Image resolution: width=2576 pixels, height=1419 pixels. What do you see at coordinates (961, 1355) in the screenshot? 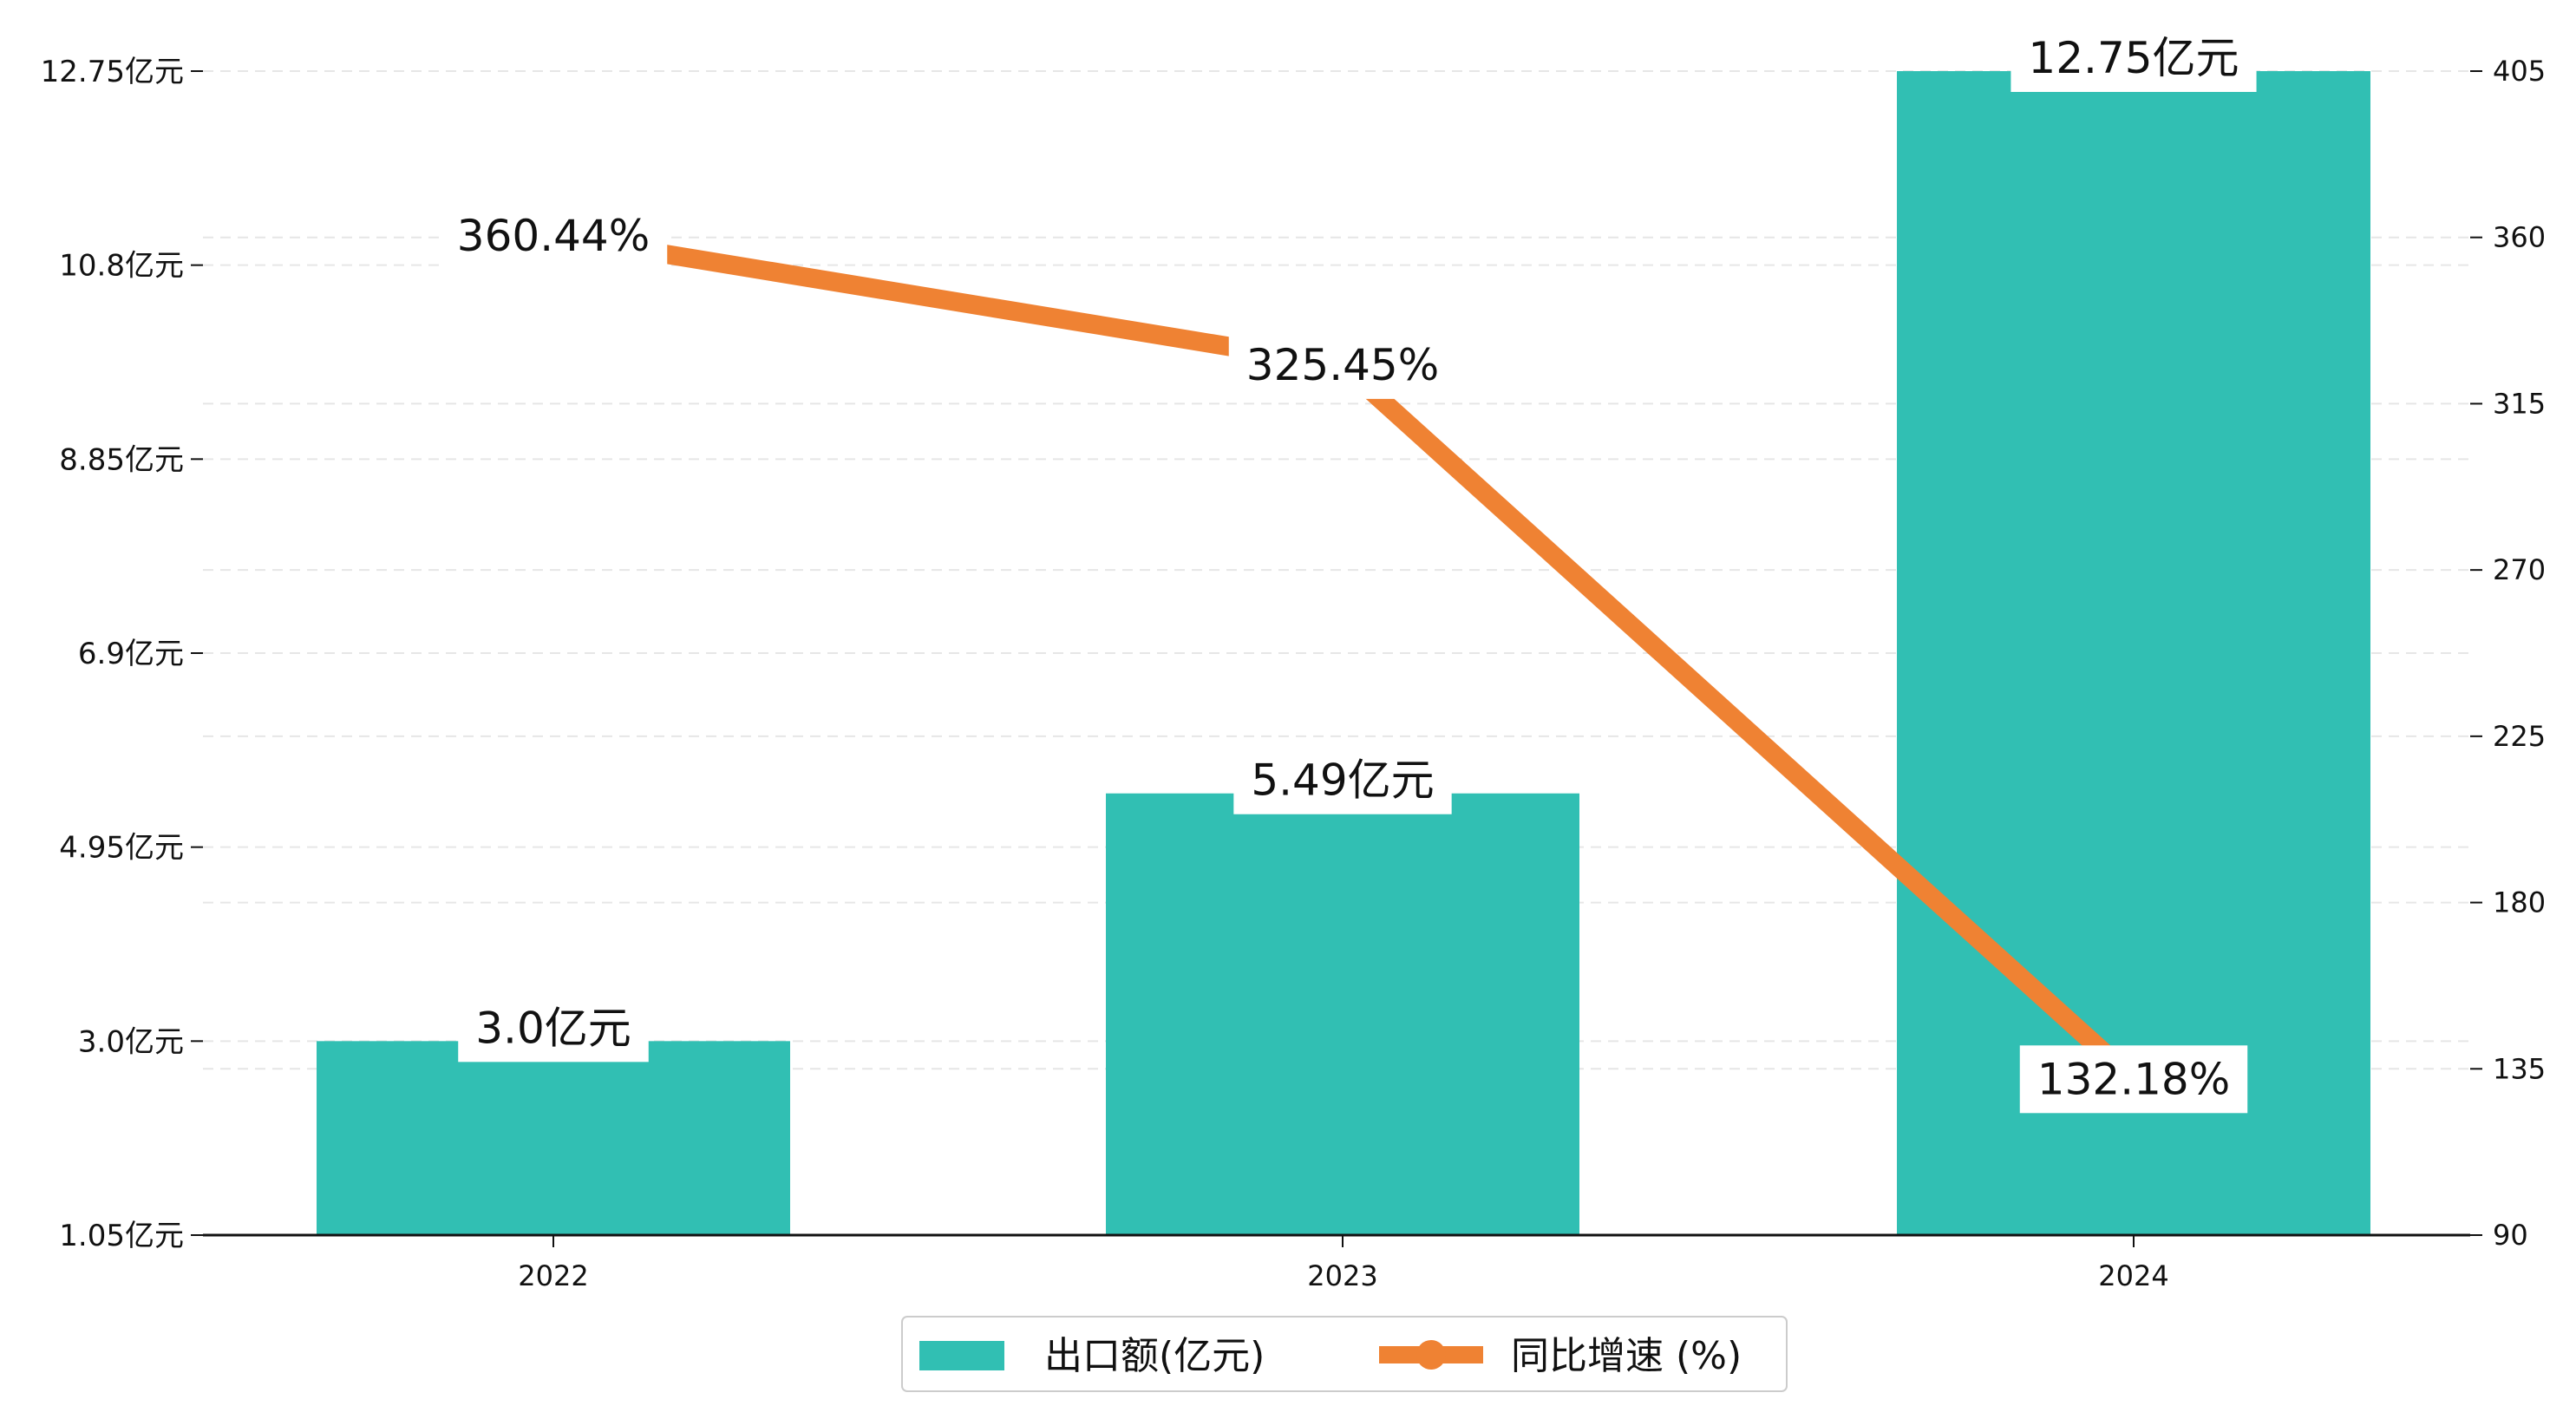
I see `legend-bar-swatch` at bounding box center [961, 1355].